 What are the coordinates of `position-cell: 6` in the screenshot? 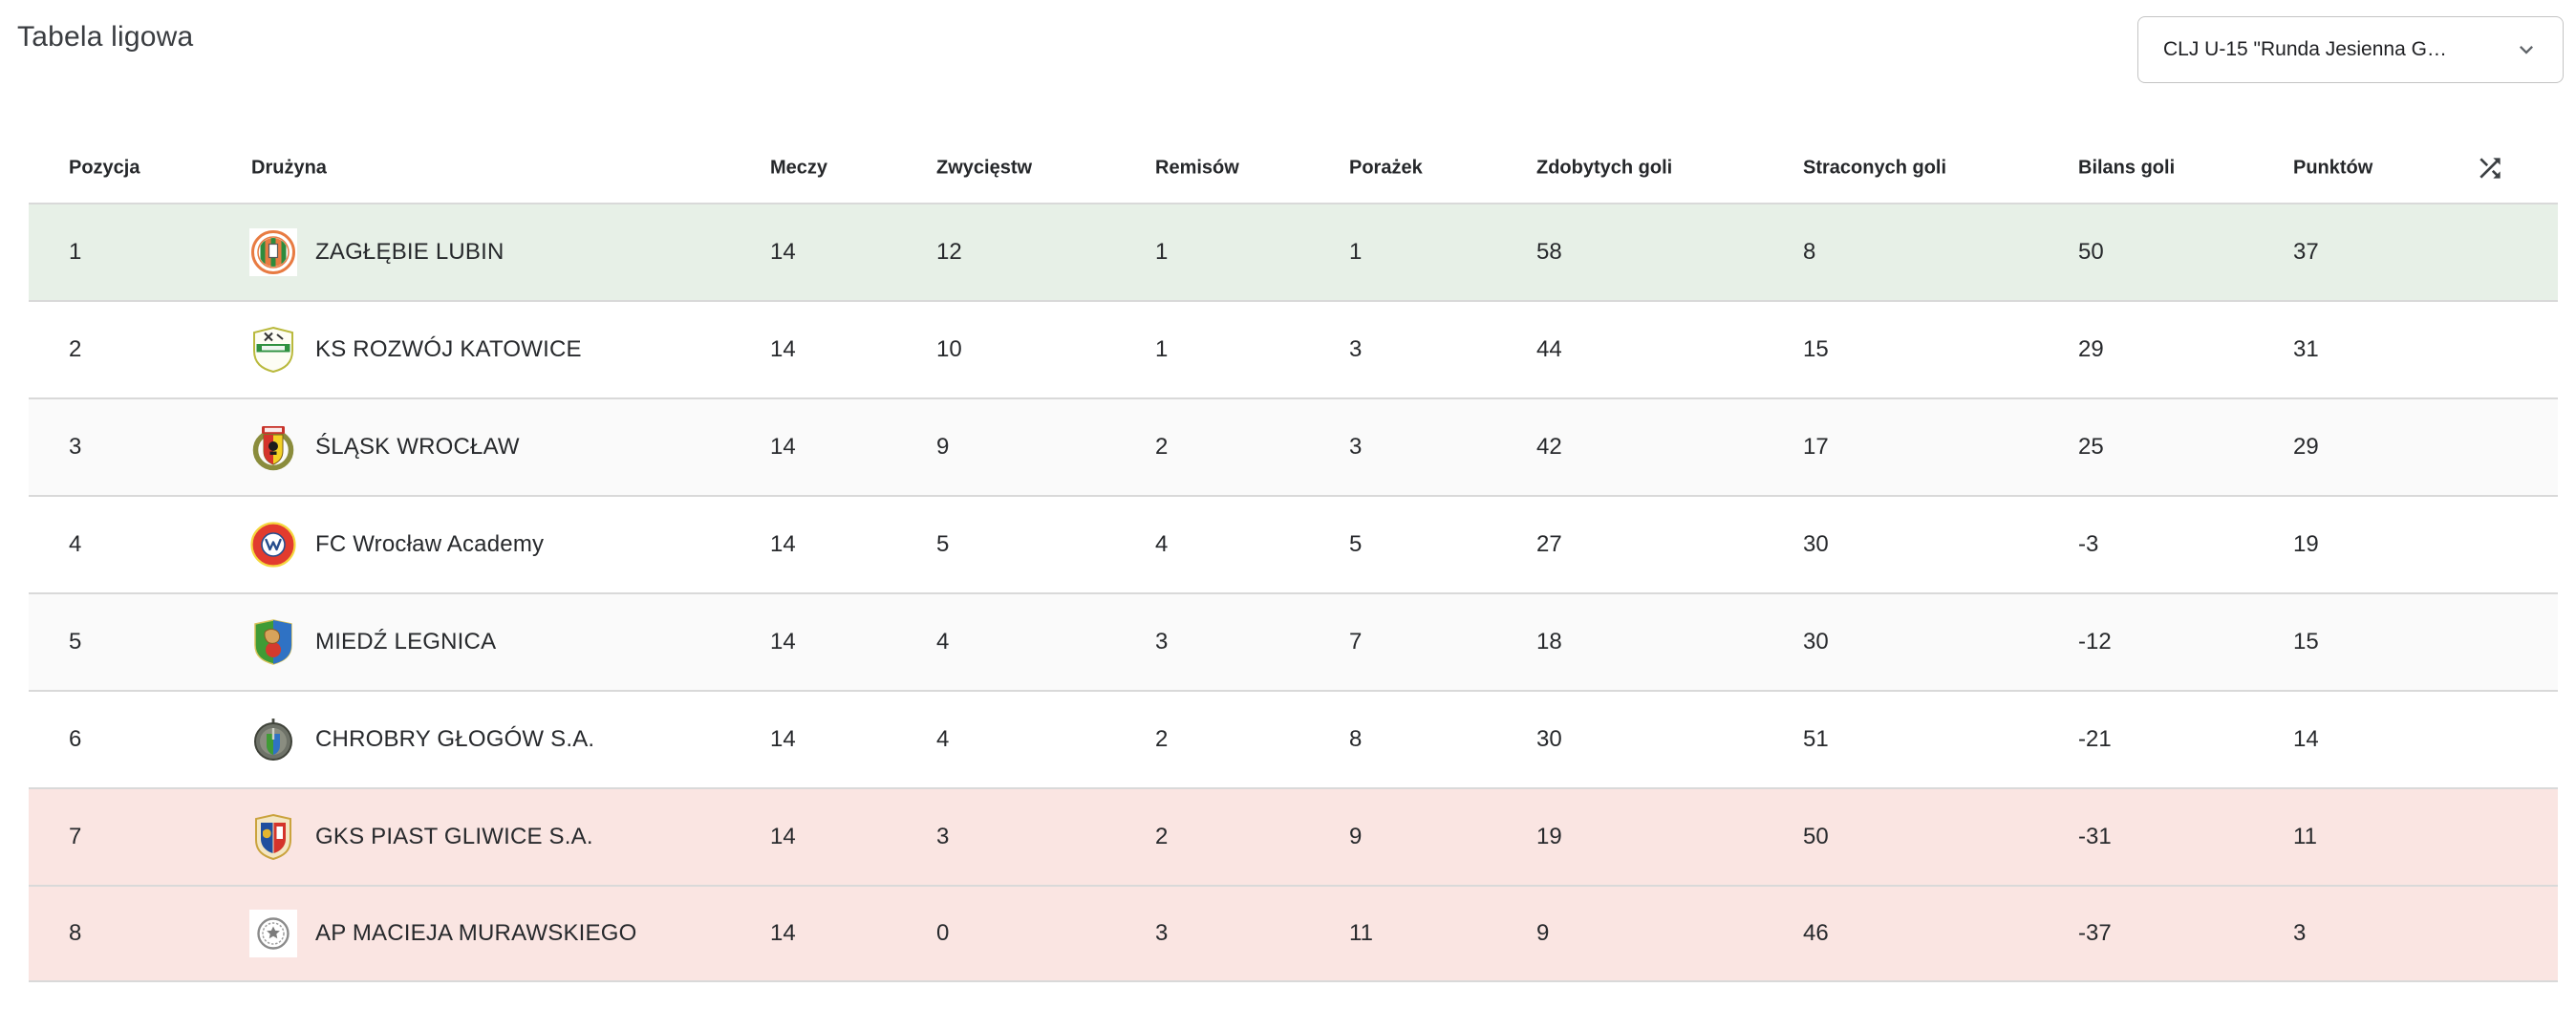 It's located at (75, 739).